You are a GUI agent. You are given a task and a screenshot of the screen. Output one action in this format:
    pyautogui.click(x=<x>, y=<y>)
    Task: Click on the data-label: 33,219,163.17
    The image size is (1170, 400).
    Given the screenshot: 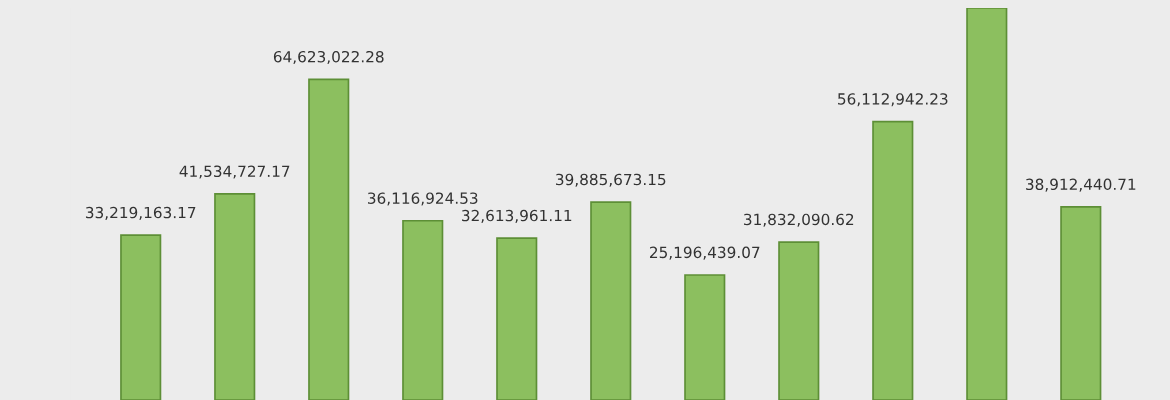 What is the action you would take?
    pyautogui.click(x=140, y=213)
    